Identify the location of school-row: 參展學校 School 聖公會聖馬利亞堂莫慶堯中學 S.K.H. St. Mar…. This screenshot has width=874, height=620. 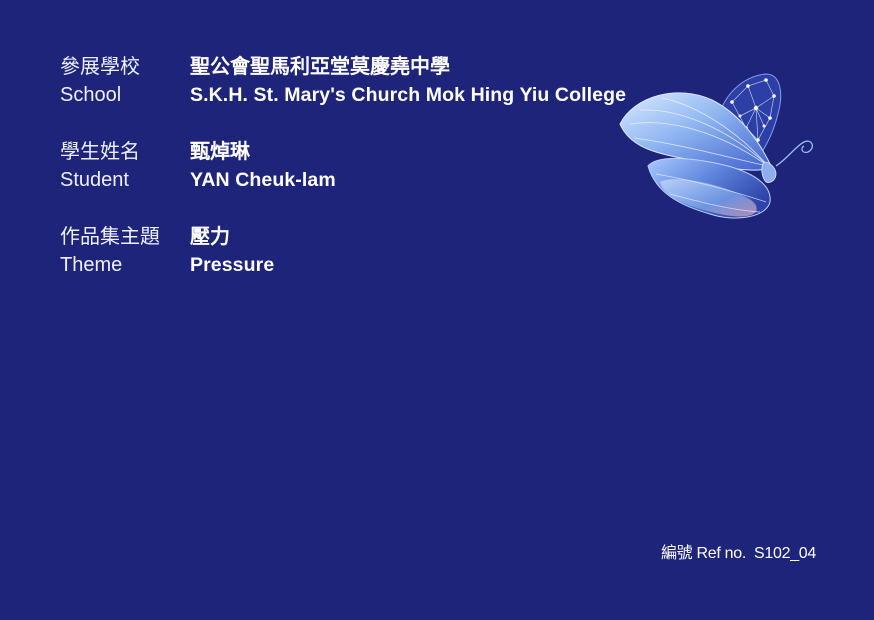
(370, 82).